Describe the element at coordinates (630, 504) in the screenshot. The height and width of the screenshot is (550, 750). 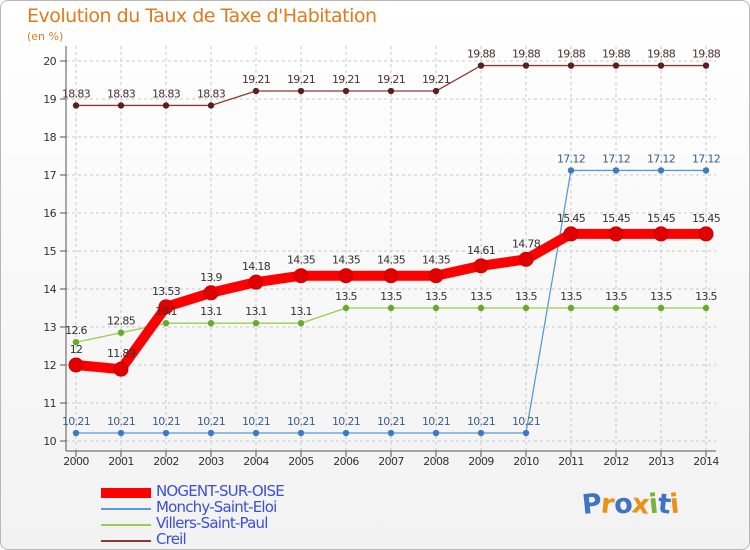
I see `brand-logo: Proxiti` at that location.